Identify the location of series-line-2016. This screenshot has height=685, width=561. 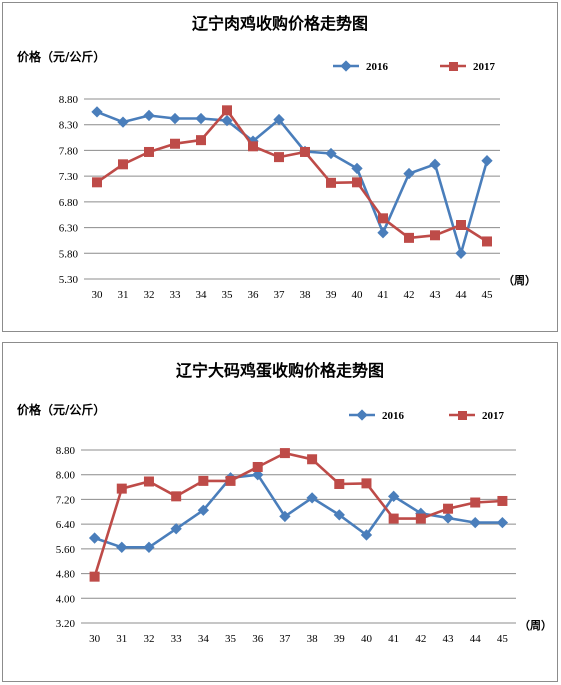
(292, 182).